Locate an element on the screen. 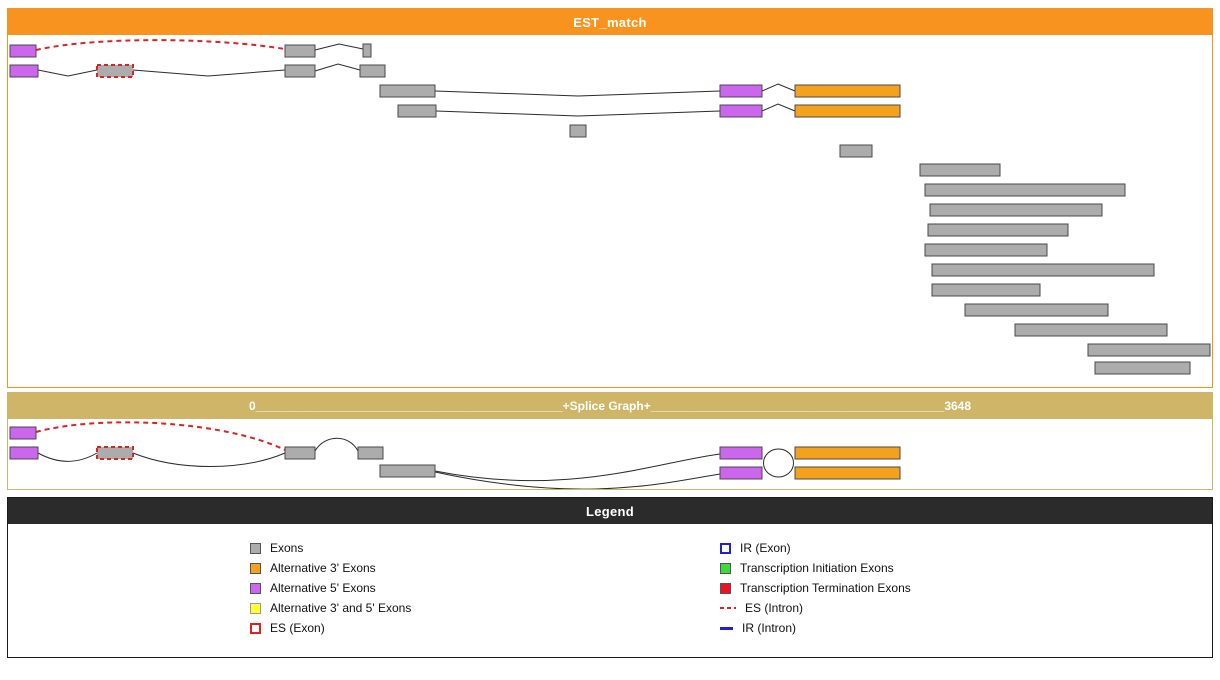 This screenshot has height=680, width=1220. legend-item: Transcription Initiation Exons is located at coordinates (815, 568).